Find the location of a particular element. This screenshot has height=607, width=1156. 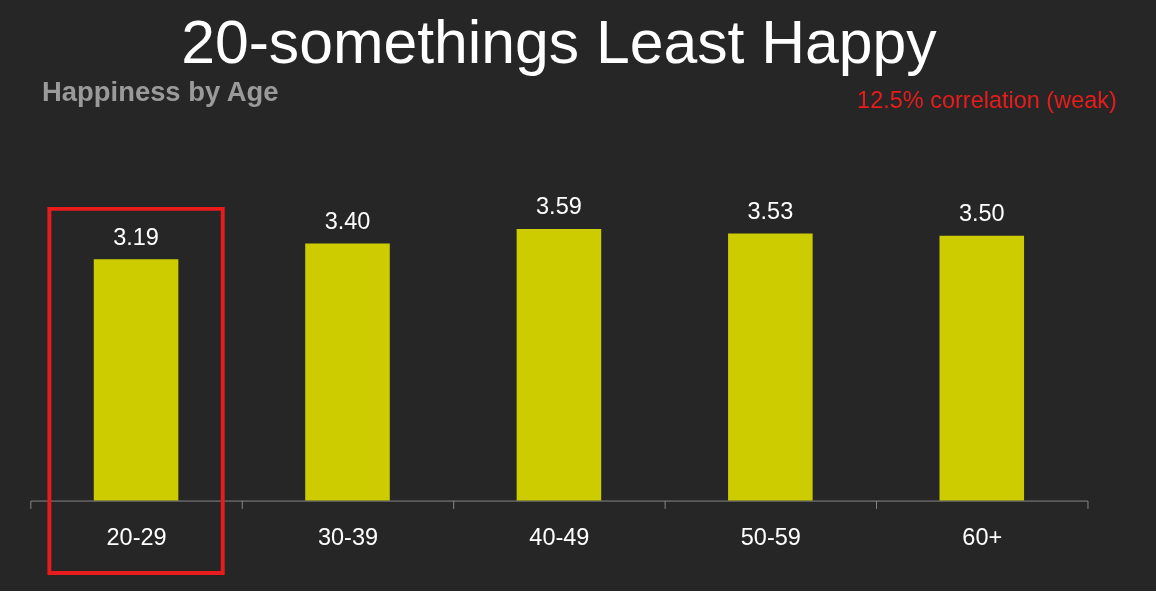

chart-title: 20-somethings Least Happy is located at coordinates (559, 42).